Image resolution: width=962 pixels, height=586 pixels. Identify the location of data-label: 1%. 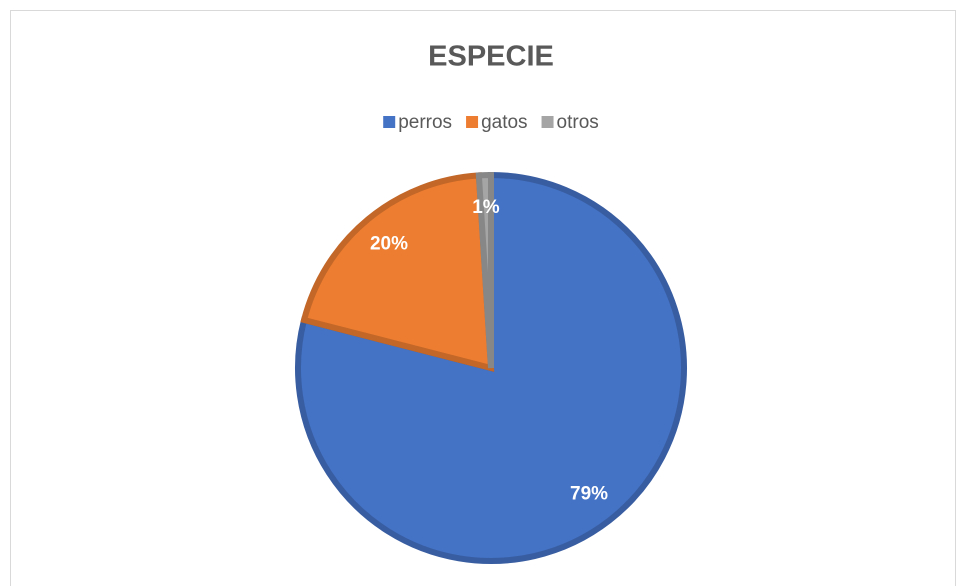
(486, 207).